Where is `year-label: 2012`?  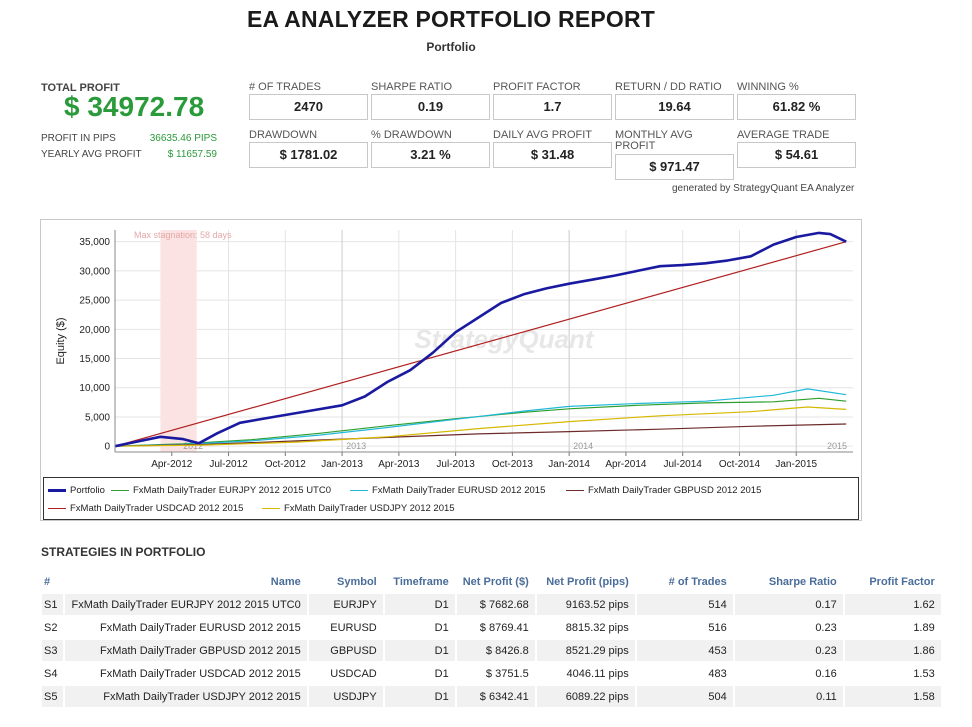
year-label: 2012 is located at coordinates (193, 446).